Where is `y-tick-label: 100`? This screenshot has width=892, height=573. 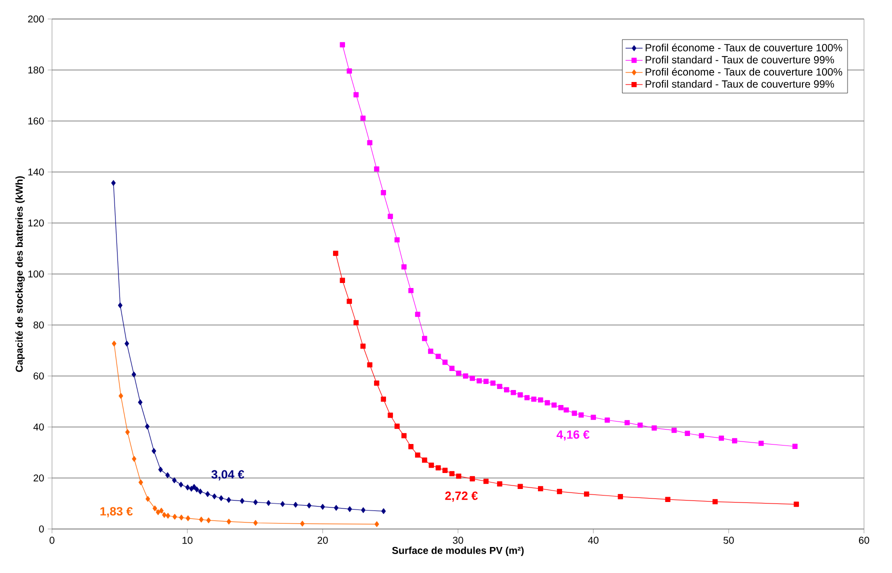 y-tick-label: 100 is located at coordinates (36, 274).